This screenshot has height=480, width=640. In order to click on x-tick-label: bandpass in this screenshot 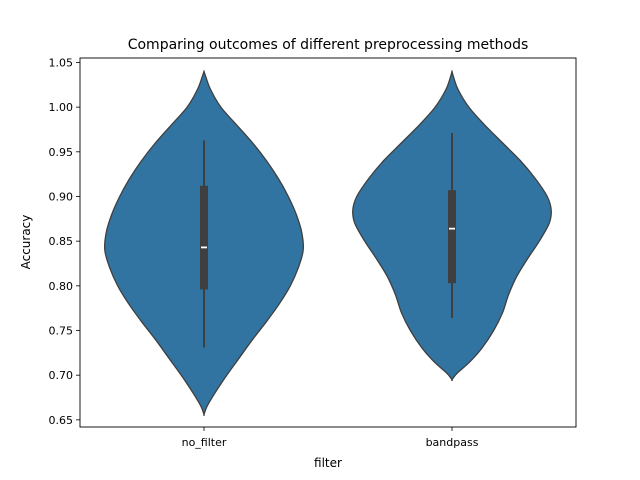, I will do `click(452, 442)`.